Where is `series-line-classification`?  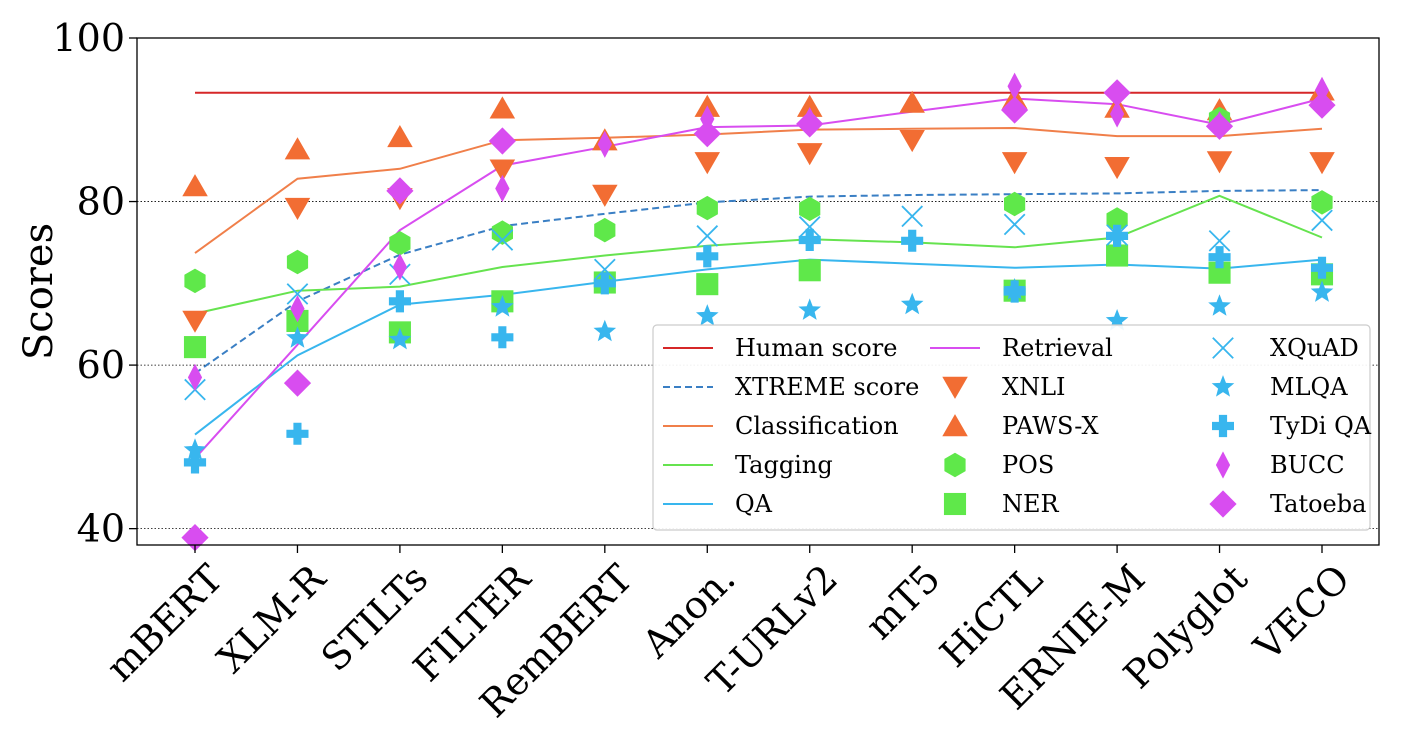 series-line-classification is located at coordinates (758, 190).